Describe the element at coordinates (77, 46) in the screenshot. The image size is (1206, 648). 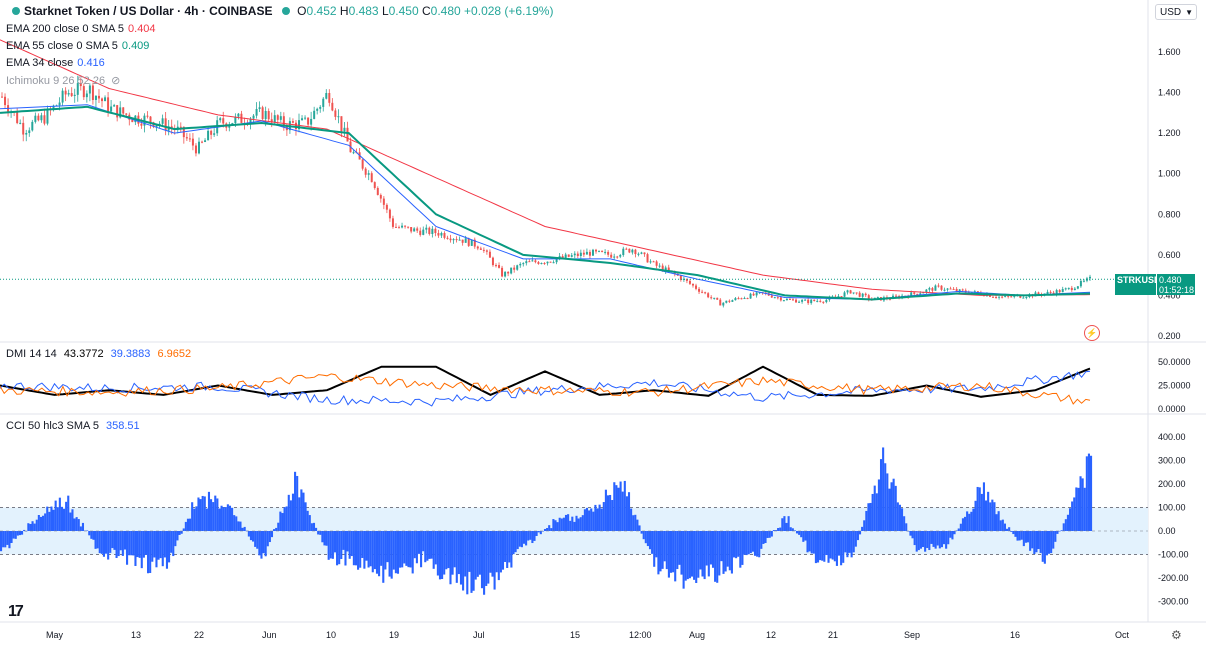
I see `ema55-legend: EMA 55 close 0 SMA 5 0.409` at that location.